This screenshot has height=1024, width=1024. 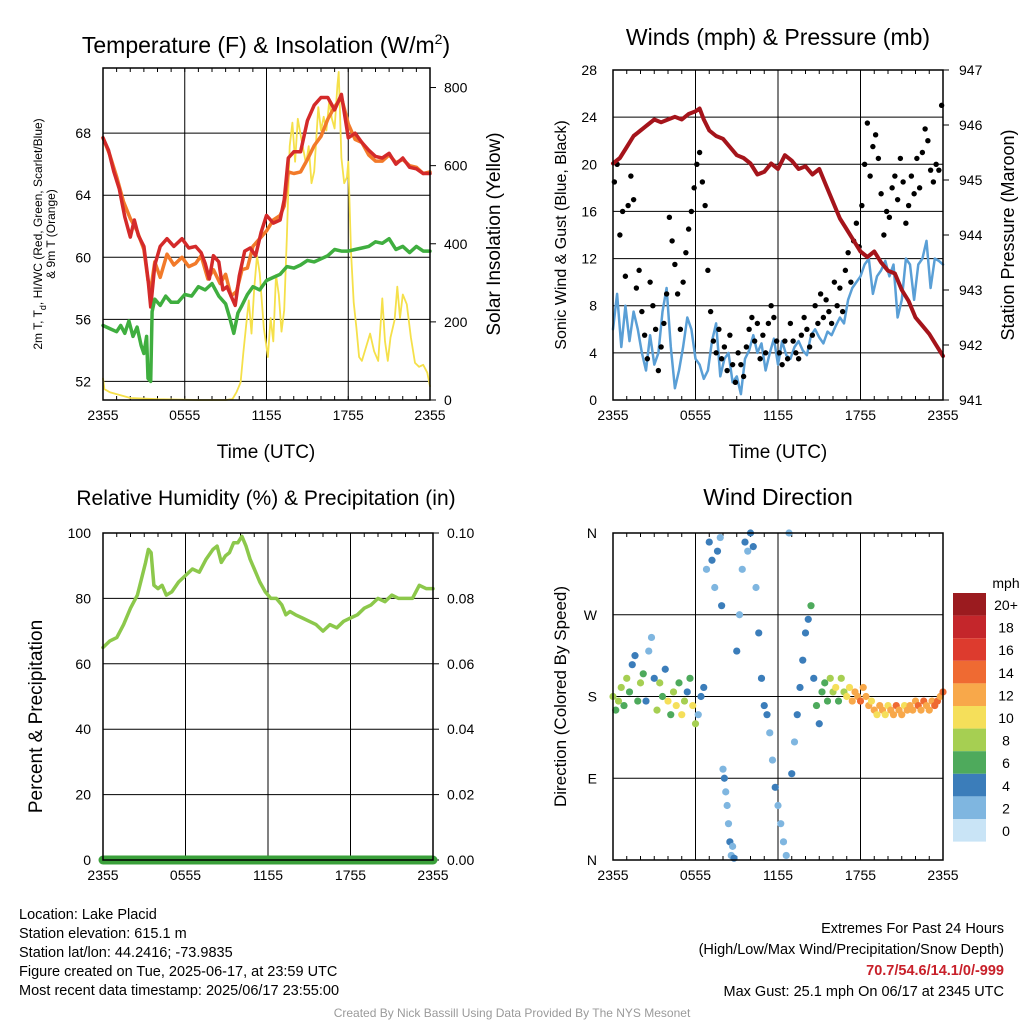 What do you see at coordinates (971, 125) in the screenshot?
I see `y2-tick-label: 946` at bounding box center [971, 125].